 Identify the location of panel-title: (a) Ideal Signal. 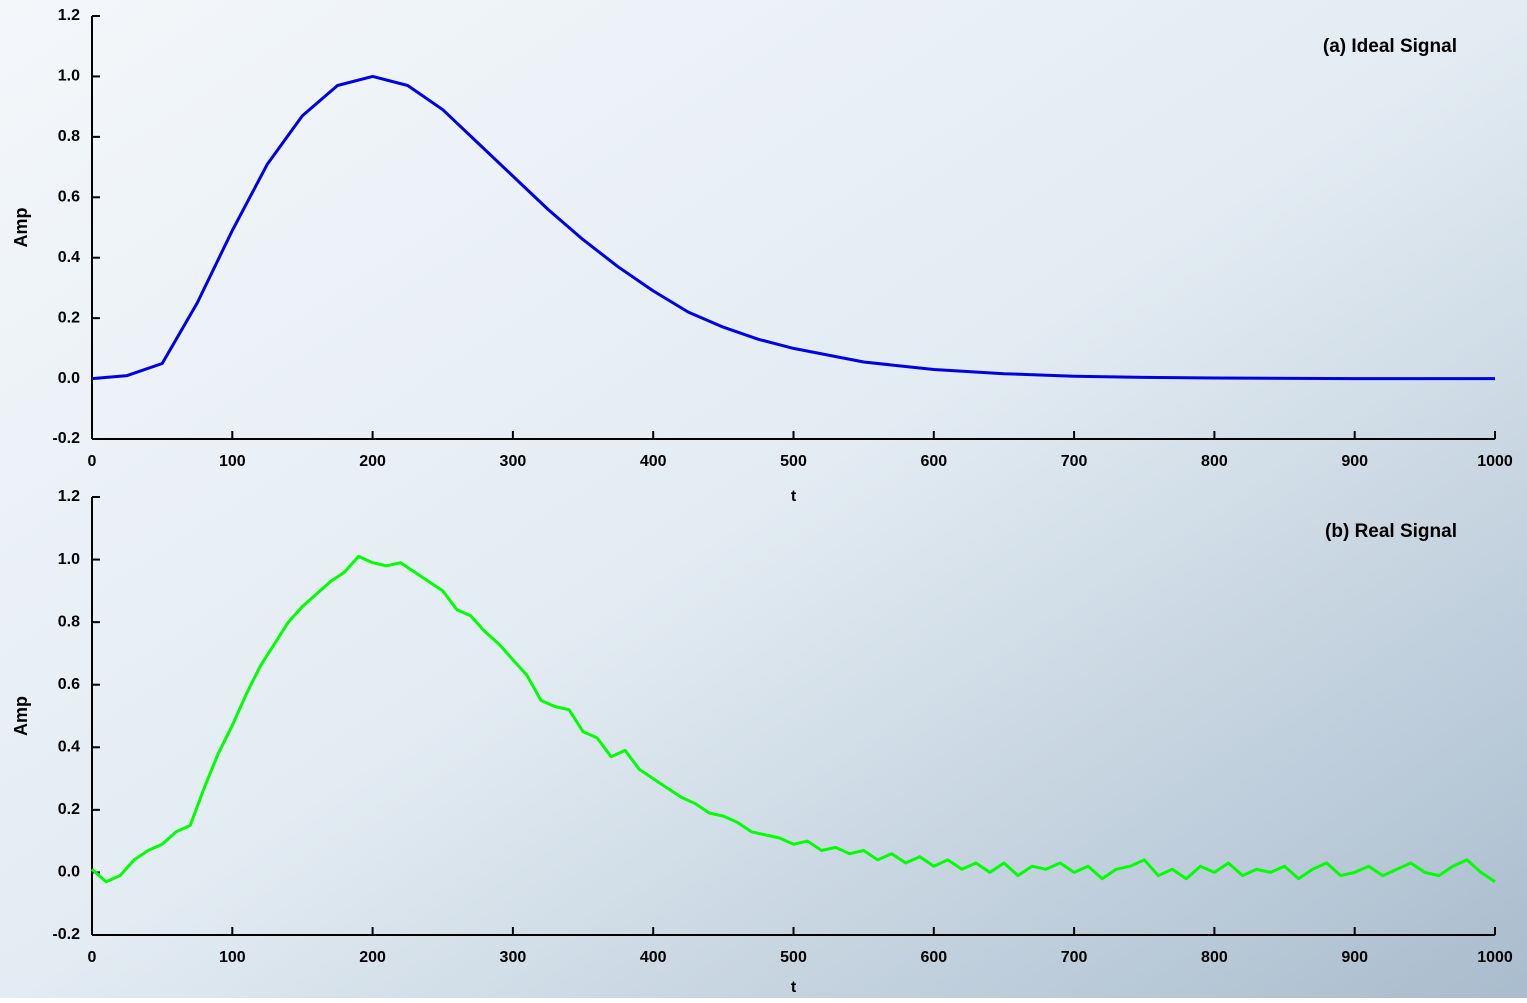
(1390, 46).